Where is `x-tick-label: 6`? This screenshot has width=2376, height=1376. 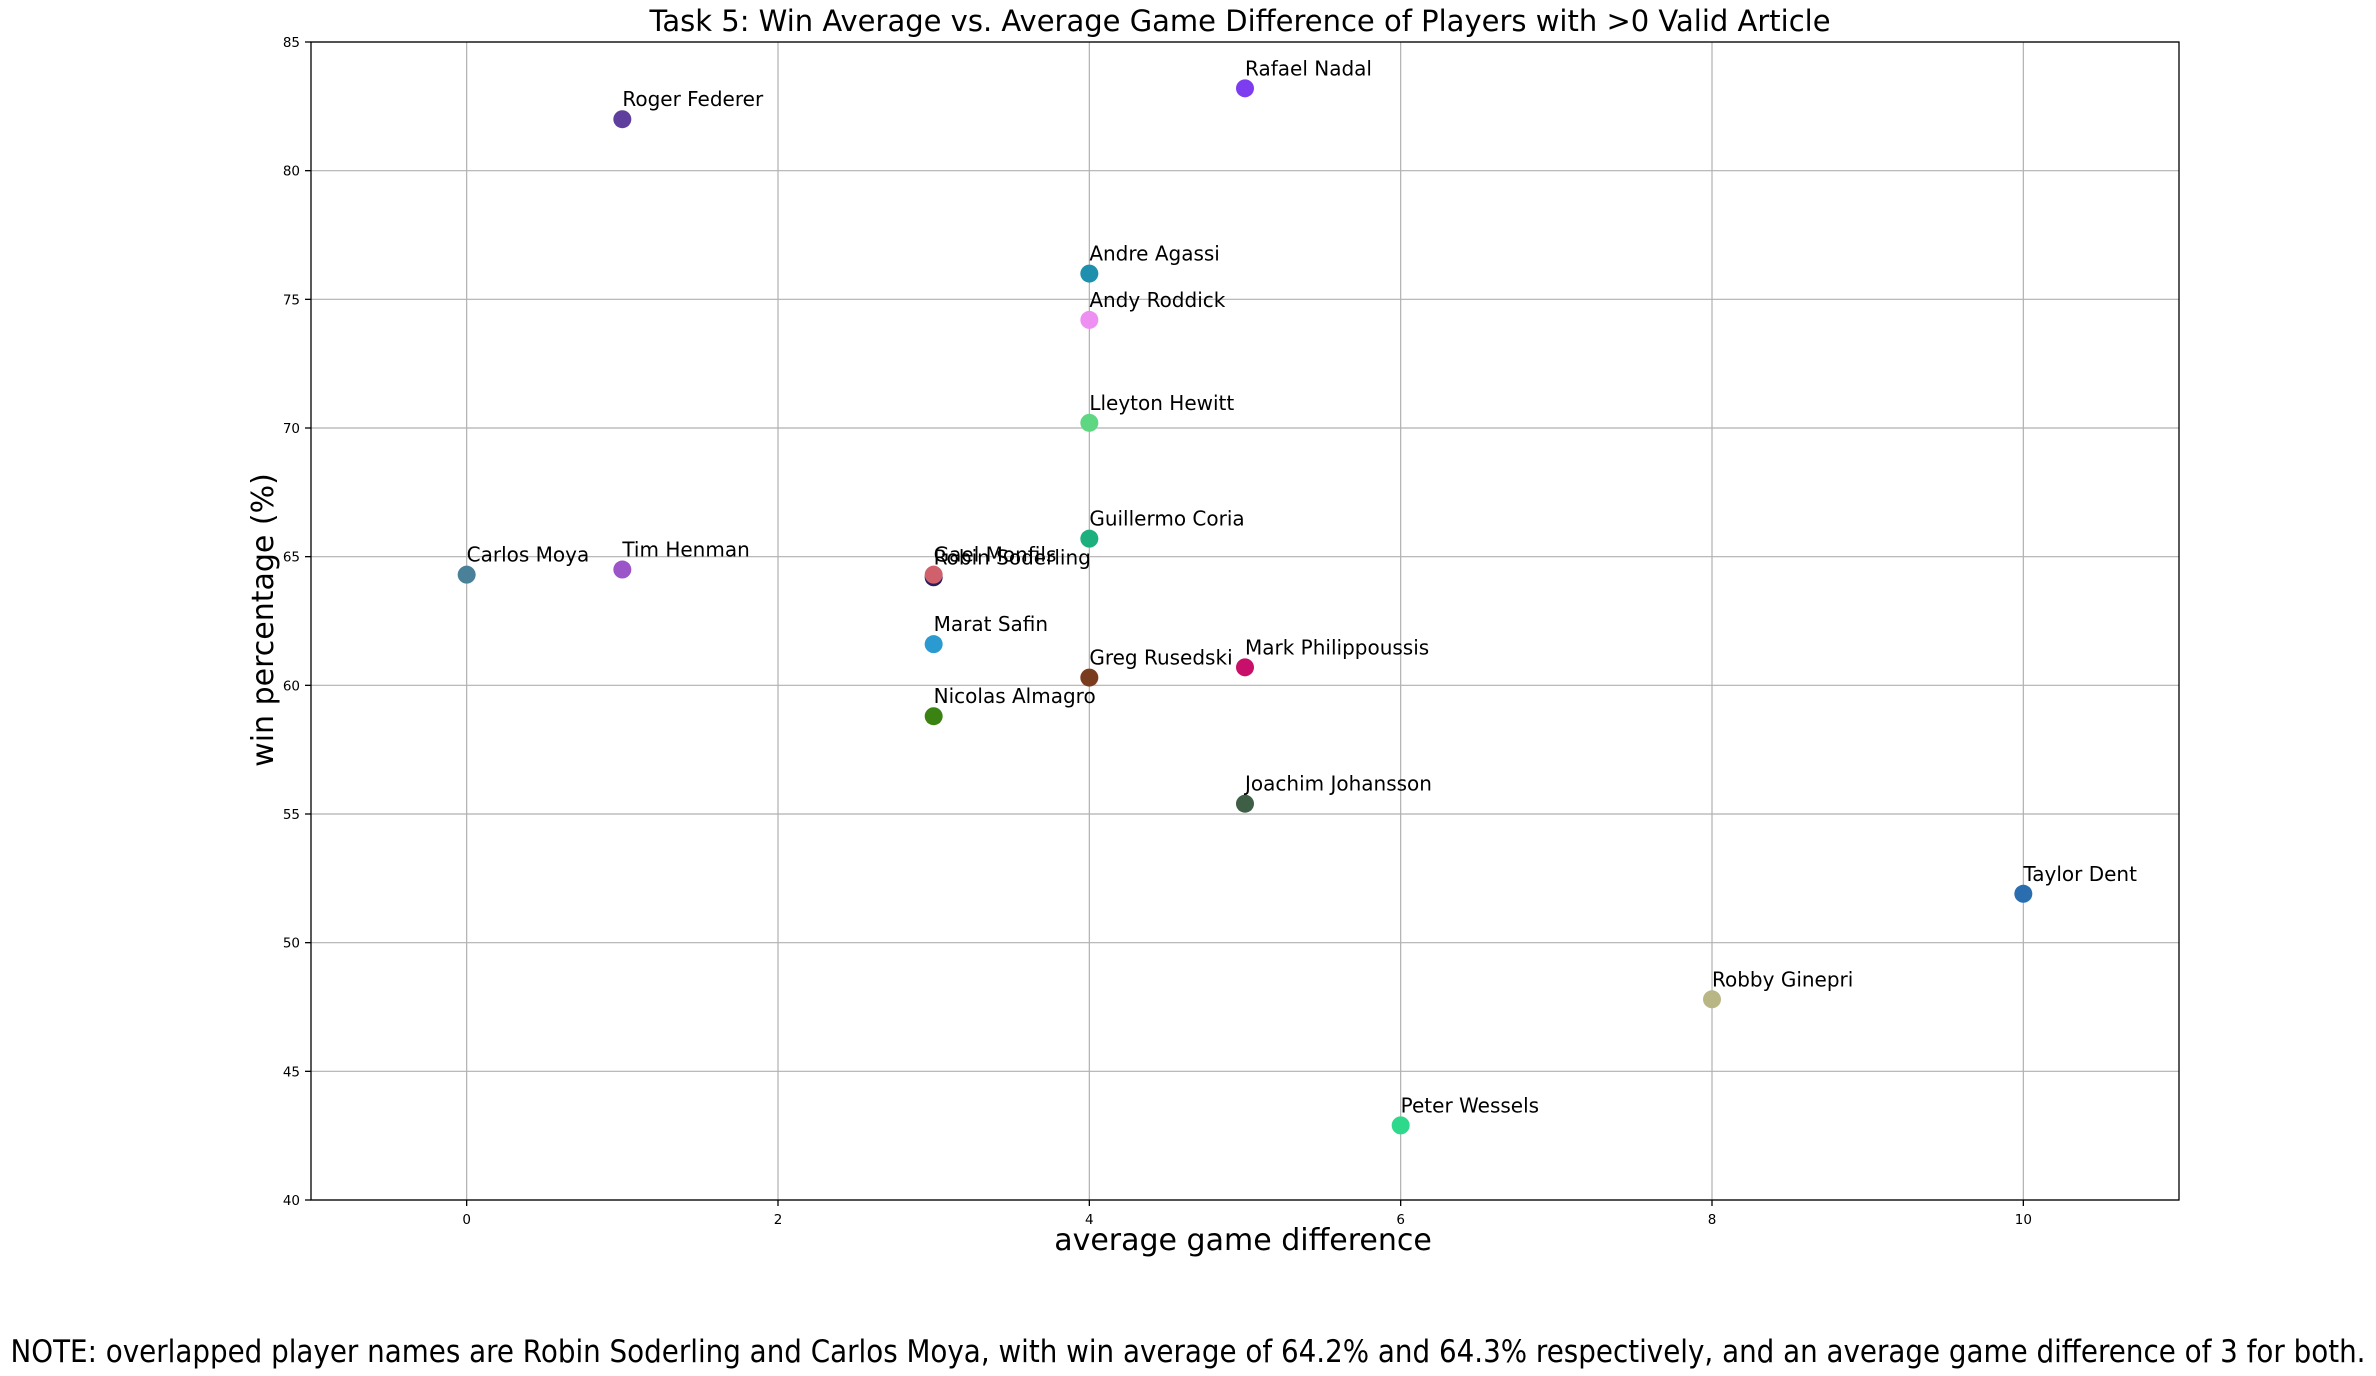 x-tick-label: 6 is located at coordinates (1400, 1220).